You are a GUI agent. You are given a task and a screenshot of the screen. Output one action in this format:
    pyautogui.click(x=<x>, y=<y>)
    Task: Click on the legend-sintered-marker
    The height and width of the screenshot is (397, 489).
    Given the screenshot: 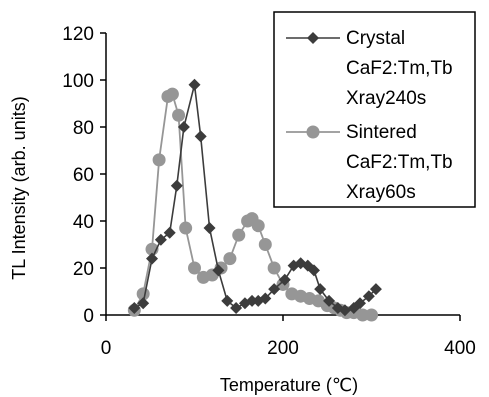 What is the action you would take?
    pyautogui.click(x=313, y=132)
    